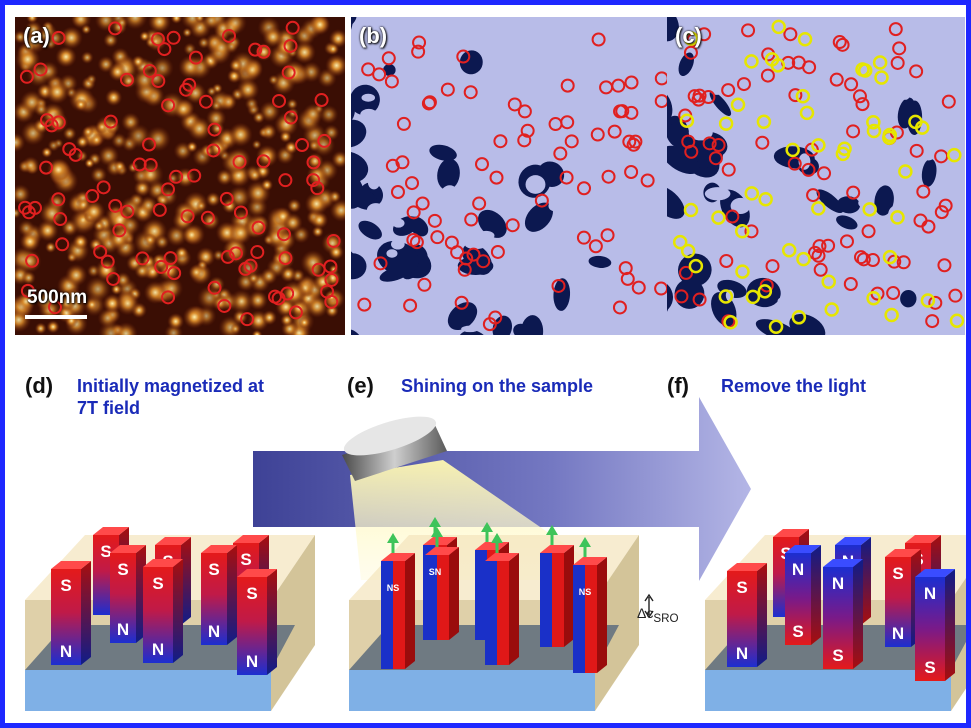 This screenshot has height=728, width=971. I want to click on nanopillar, so click(590, 615).